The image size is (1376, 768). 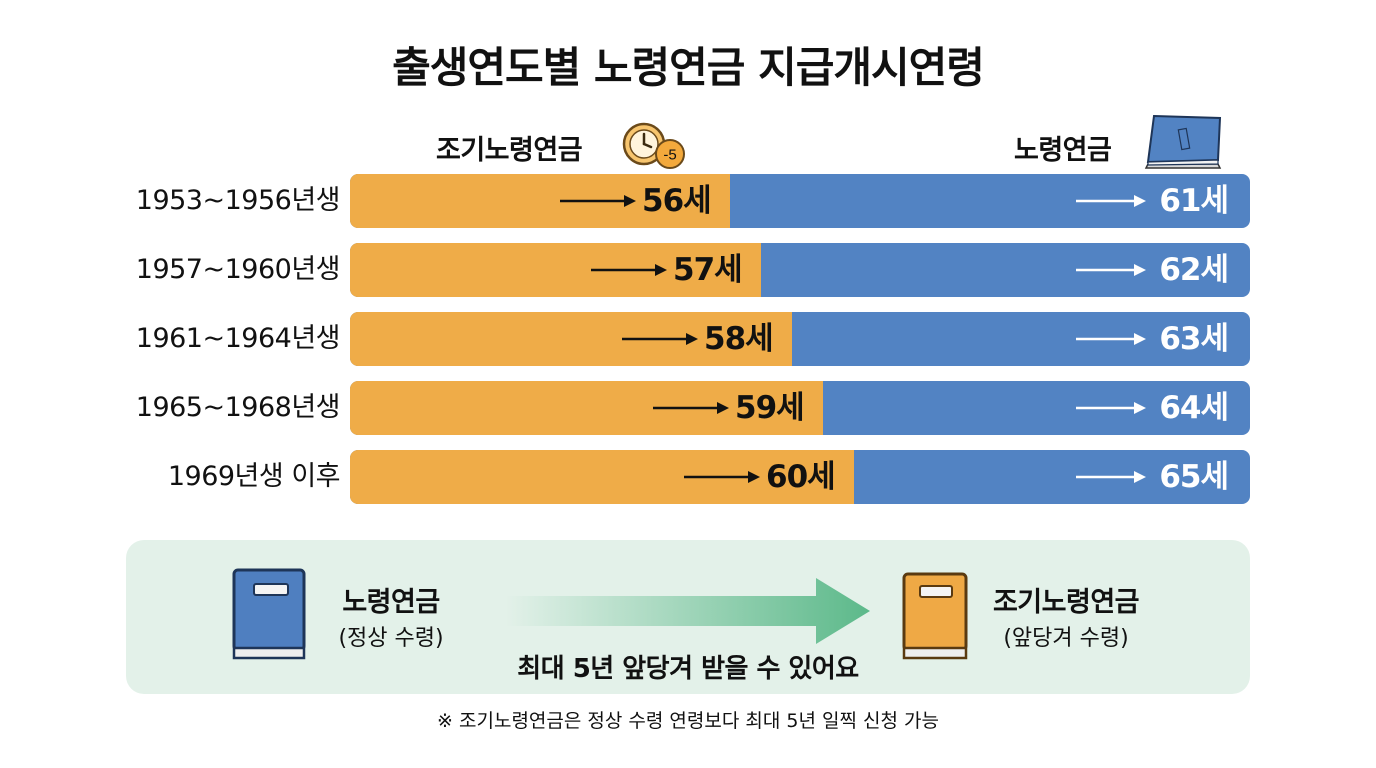 I want to click on blue-book-icon, so click(x=269, y=614).